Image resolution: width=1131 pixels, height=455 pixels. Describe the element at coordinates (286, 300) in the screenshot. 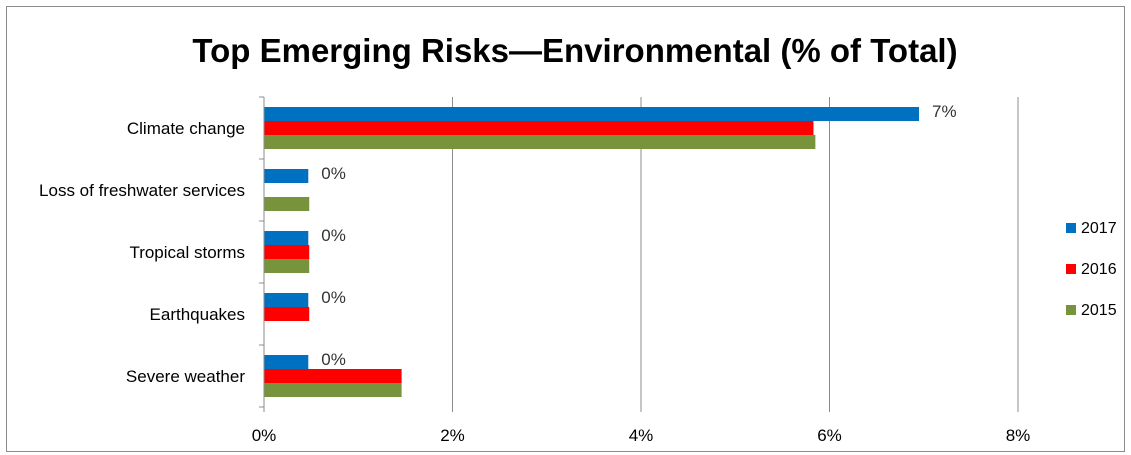

I see `bar-2017-earthquakes` at that location.